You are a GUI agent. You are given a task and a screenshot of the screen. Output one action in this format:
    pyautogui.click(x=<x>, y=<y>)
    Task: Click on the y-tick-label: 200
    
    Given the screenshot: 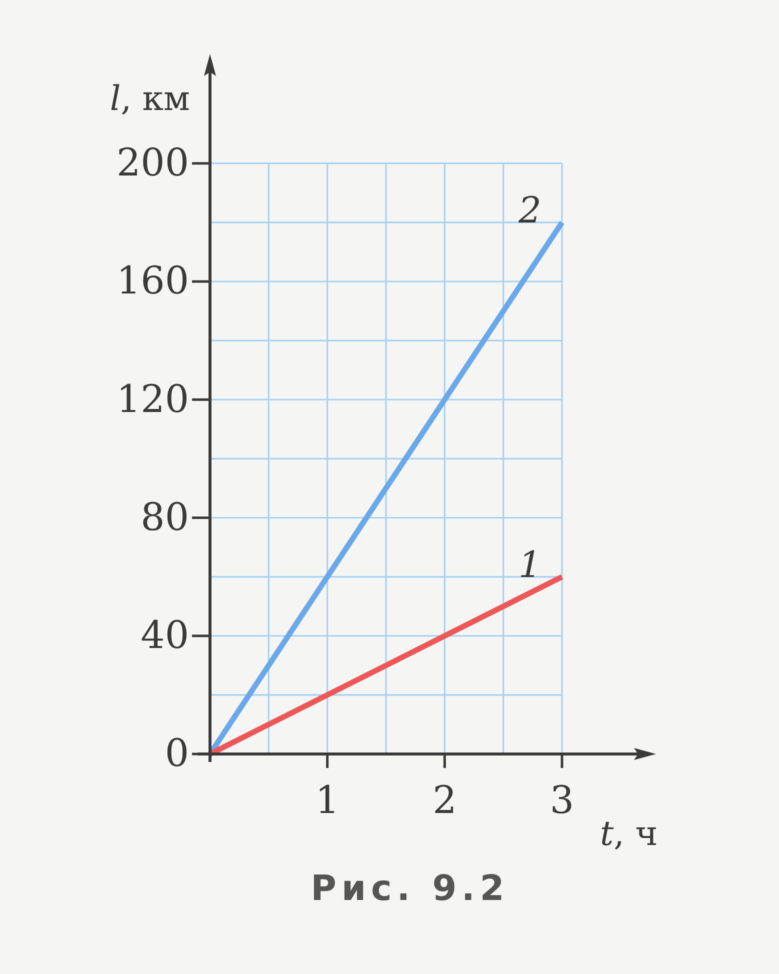 What is the action you would take?
    pyautogui.click(x=152, y=162)
    